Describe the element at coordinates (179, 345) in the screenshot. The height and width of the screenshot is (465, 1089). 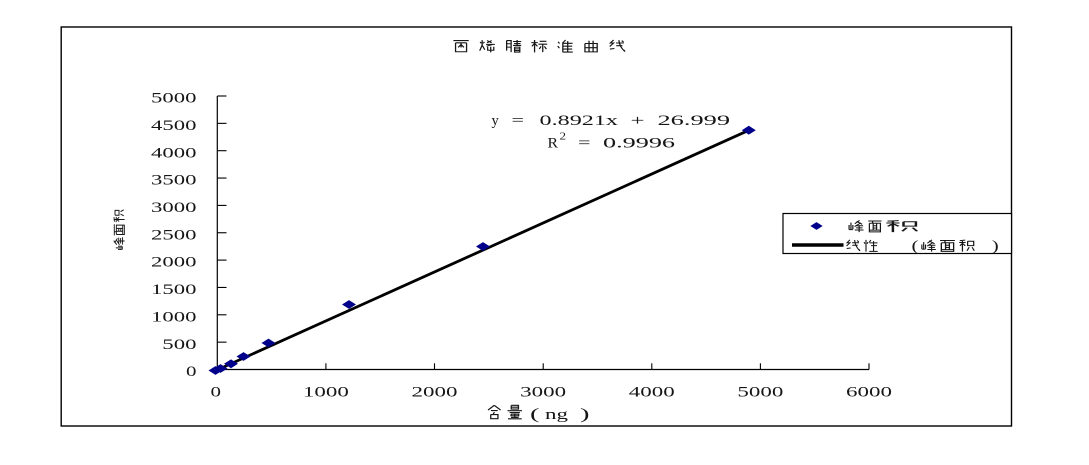
I see `svg-text: 500` at that location.